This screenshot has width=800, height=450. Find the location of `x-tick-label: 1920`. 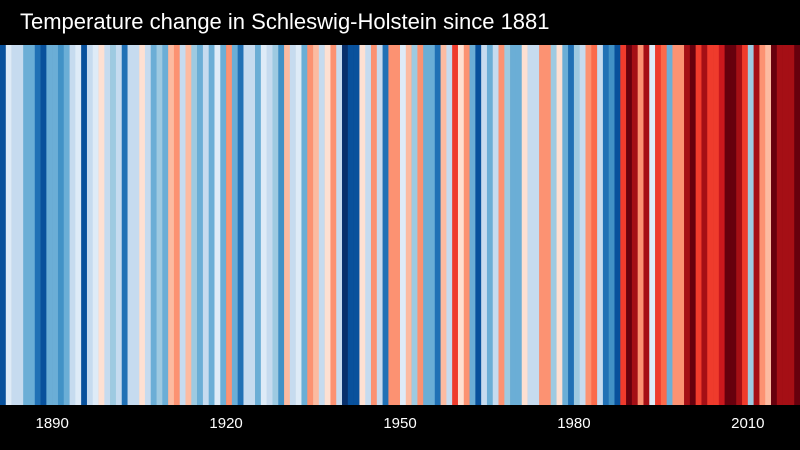

x-tick-label: 1920 is located at coordinates (225, 423).